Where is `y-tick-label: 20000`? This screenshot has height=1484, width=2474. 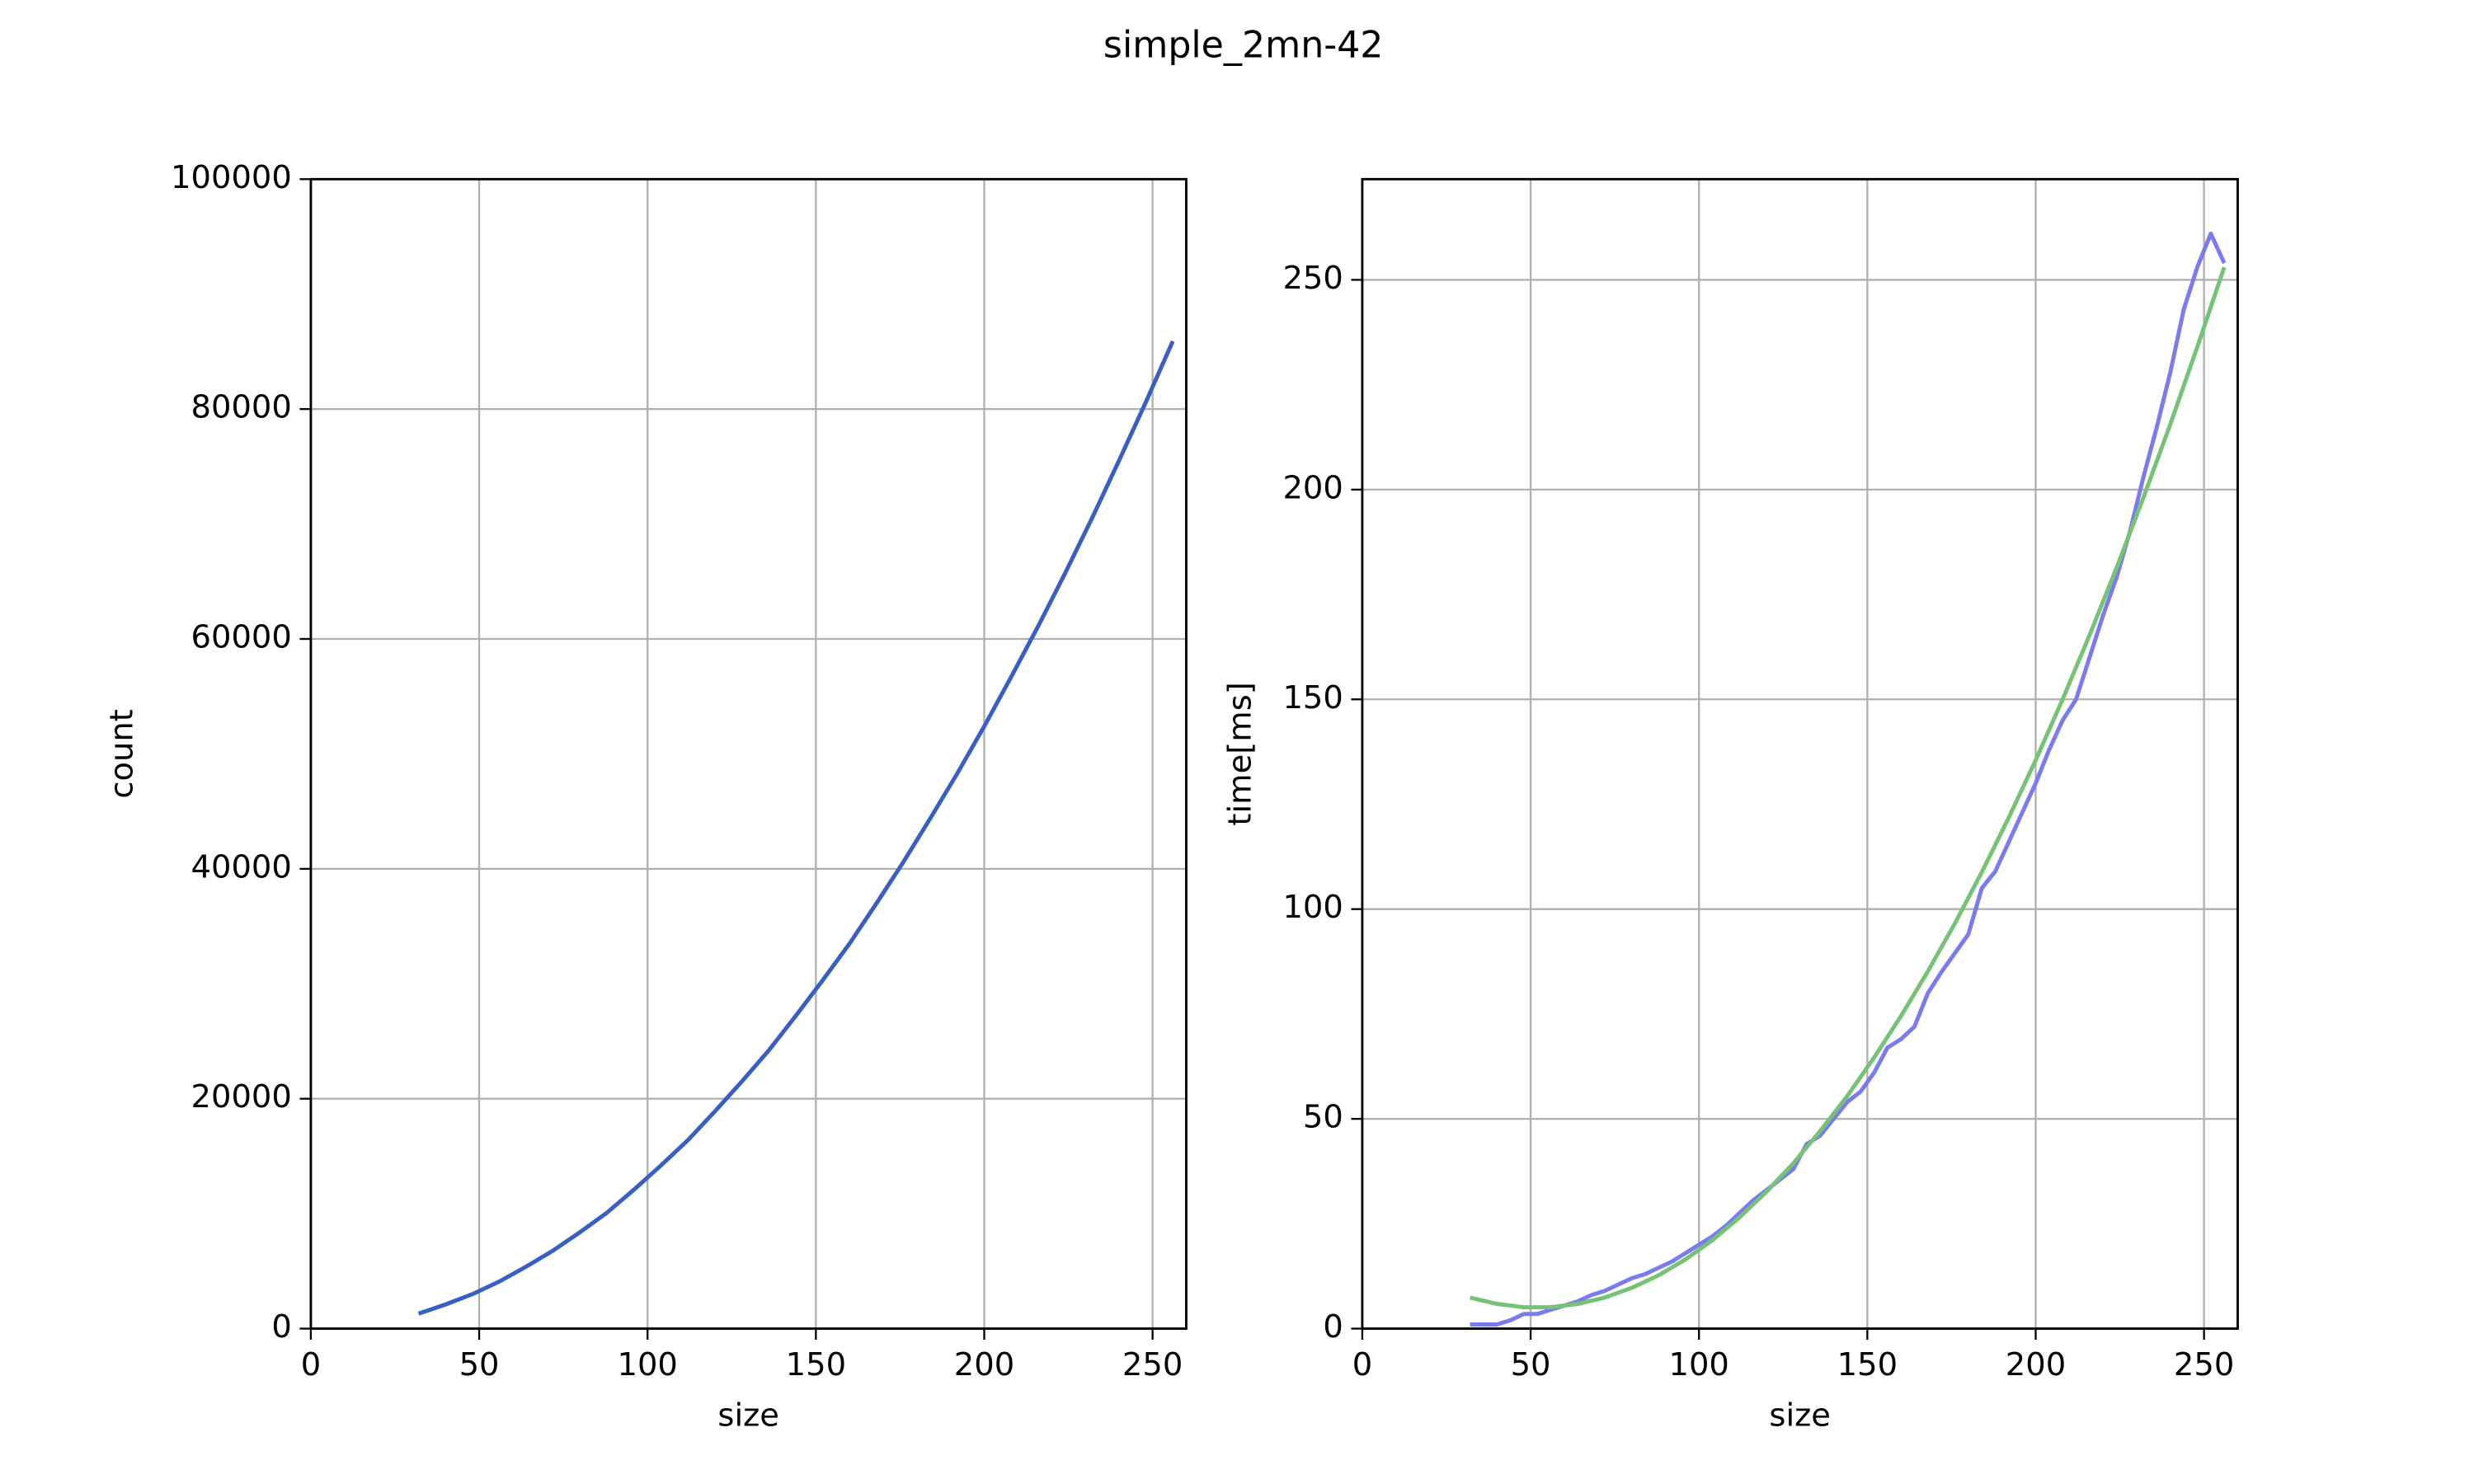 y-tick-label: 20000 is located at coordinates (241, 1096).